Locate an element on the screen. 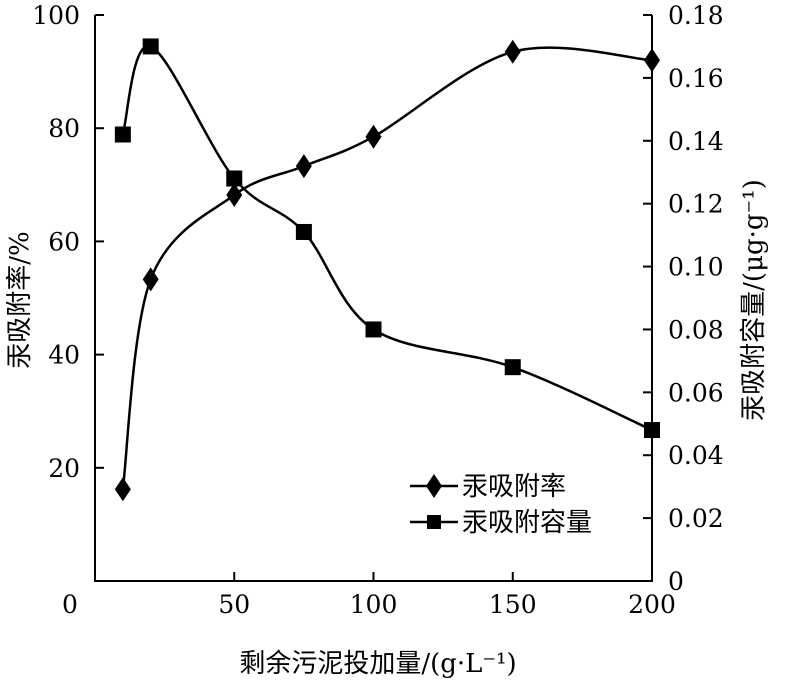 This screenshot has width=796, height=699. x-axis-title: 剩余污泥投加量/(g·L⁻¹) is located at coordinates (377, 664).